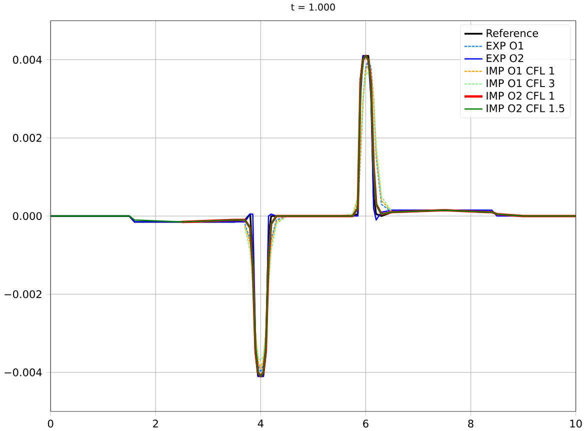  What do you see at coordinates (51, 424) in the screenshot?
I see `x-tick-label: 0` at bounding box center [51, 424].